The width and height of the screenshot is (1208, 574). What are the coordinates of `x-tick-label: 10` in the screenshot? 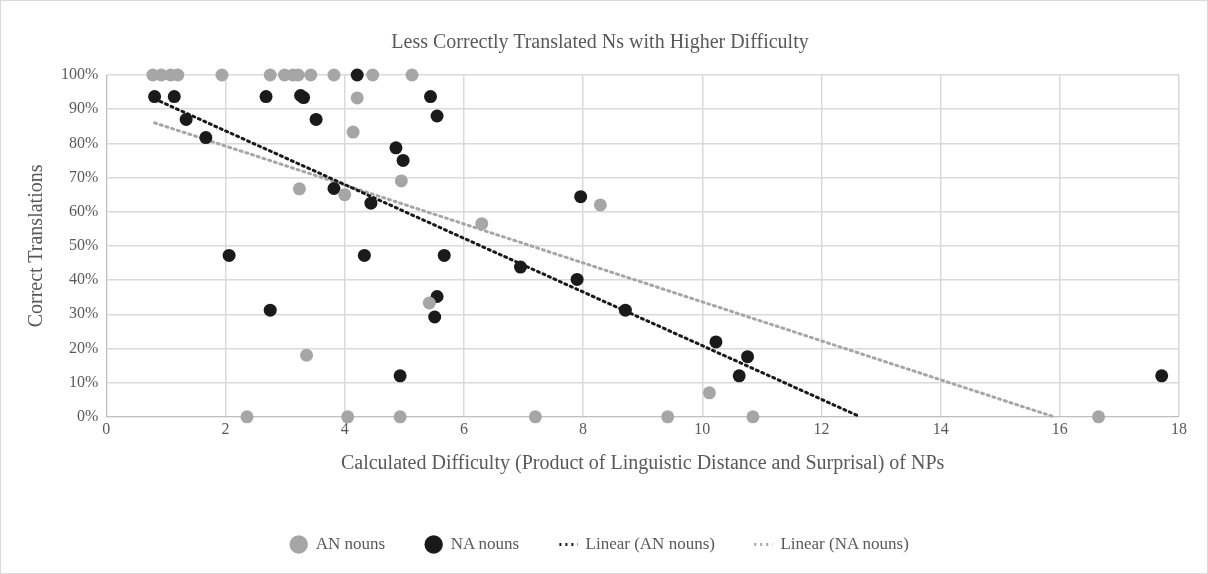 It's located at (702, 428).